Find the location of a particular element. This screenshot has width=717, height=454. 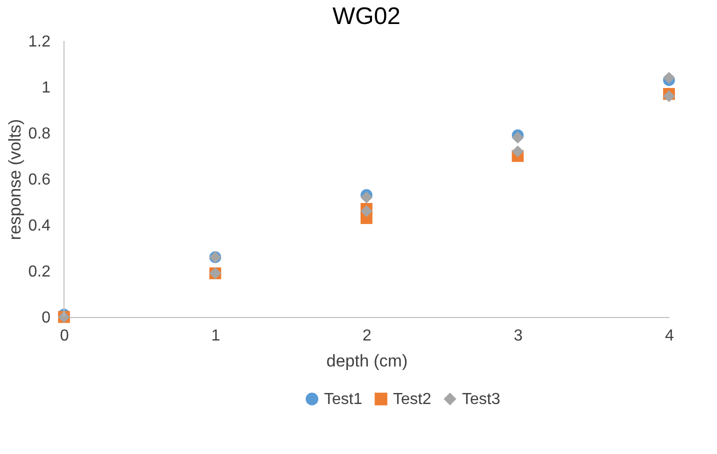

y-tick-label: 0.2 is located at coordinates (39, 272).